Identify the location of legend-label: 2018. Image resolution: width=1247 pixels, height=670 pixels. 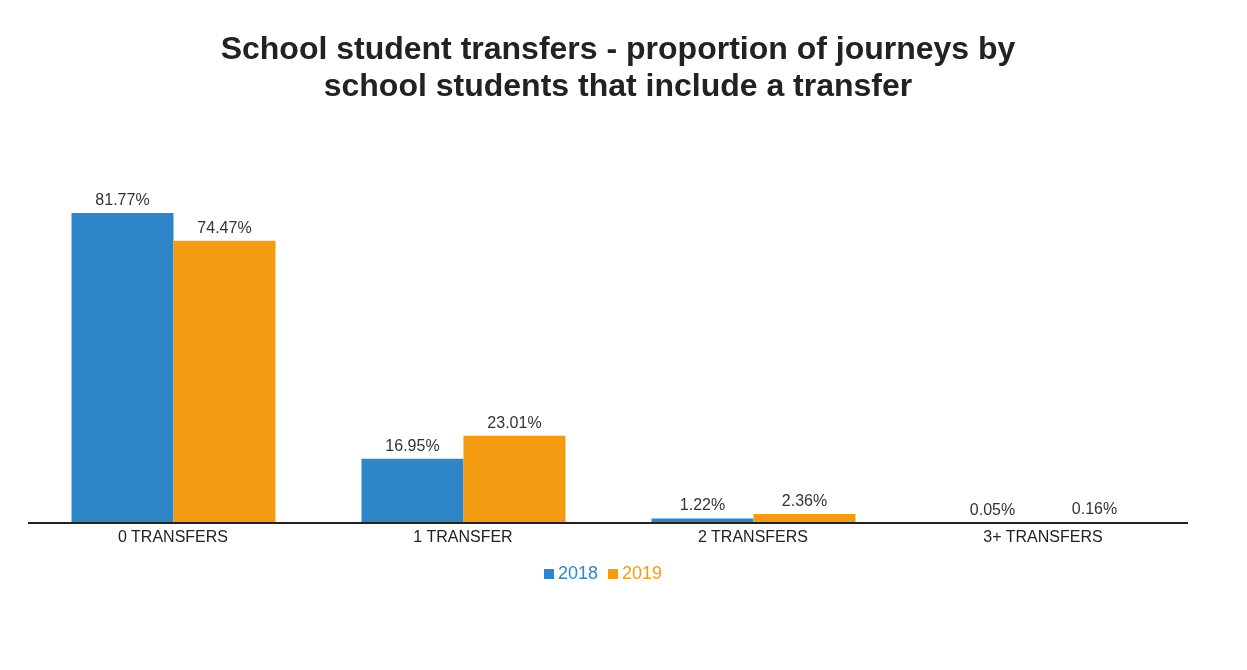
(577, 573).